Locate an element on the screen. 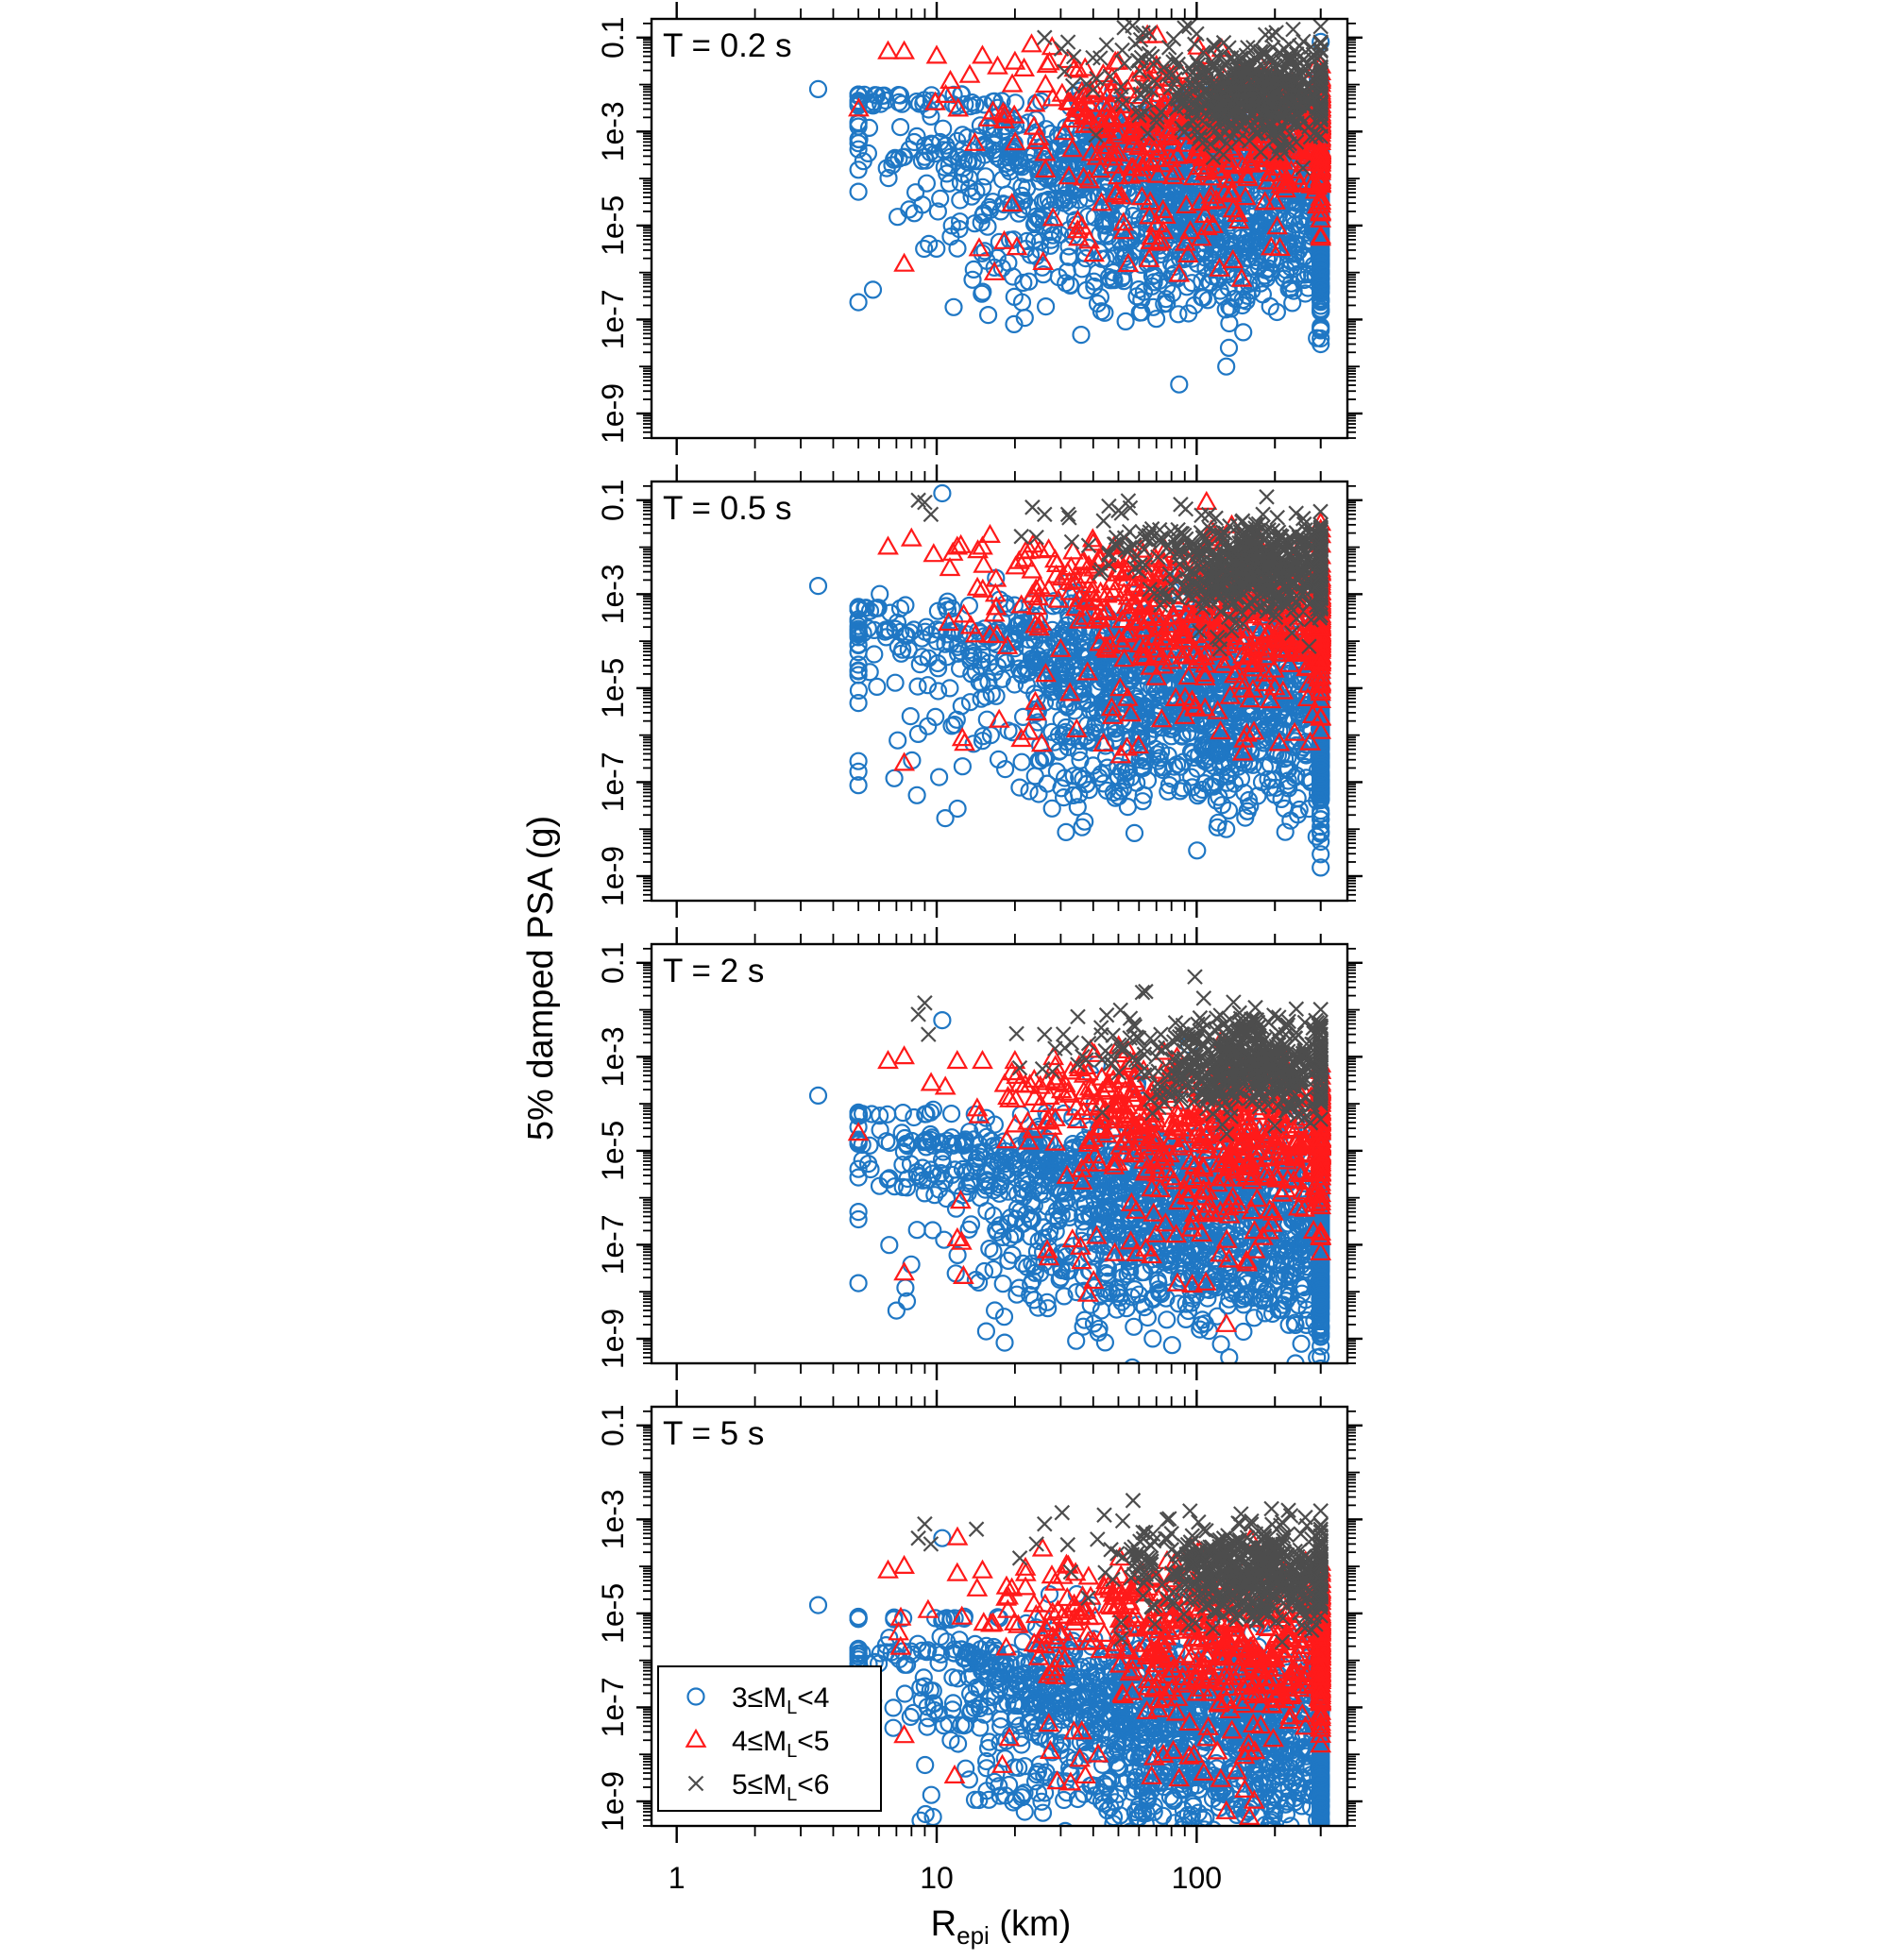 This screenshot has width=1896, height=1960. series-cross is located at coordinates (1183, 98).